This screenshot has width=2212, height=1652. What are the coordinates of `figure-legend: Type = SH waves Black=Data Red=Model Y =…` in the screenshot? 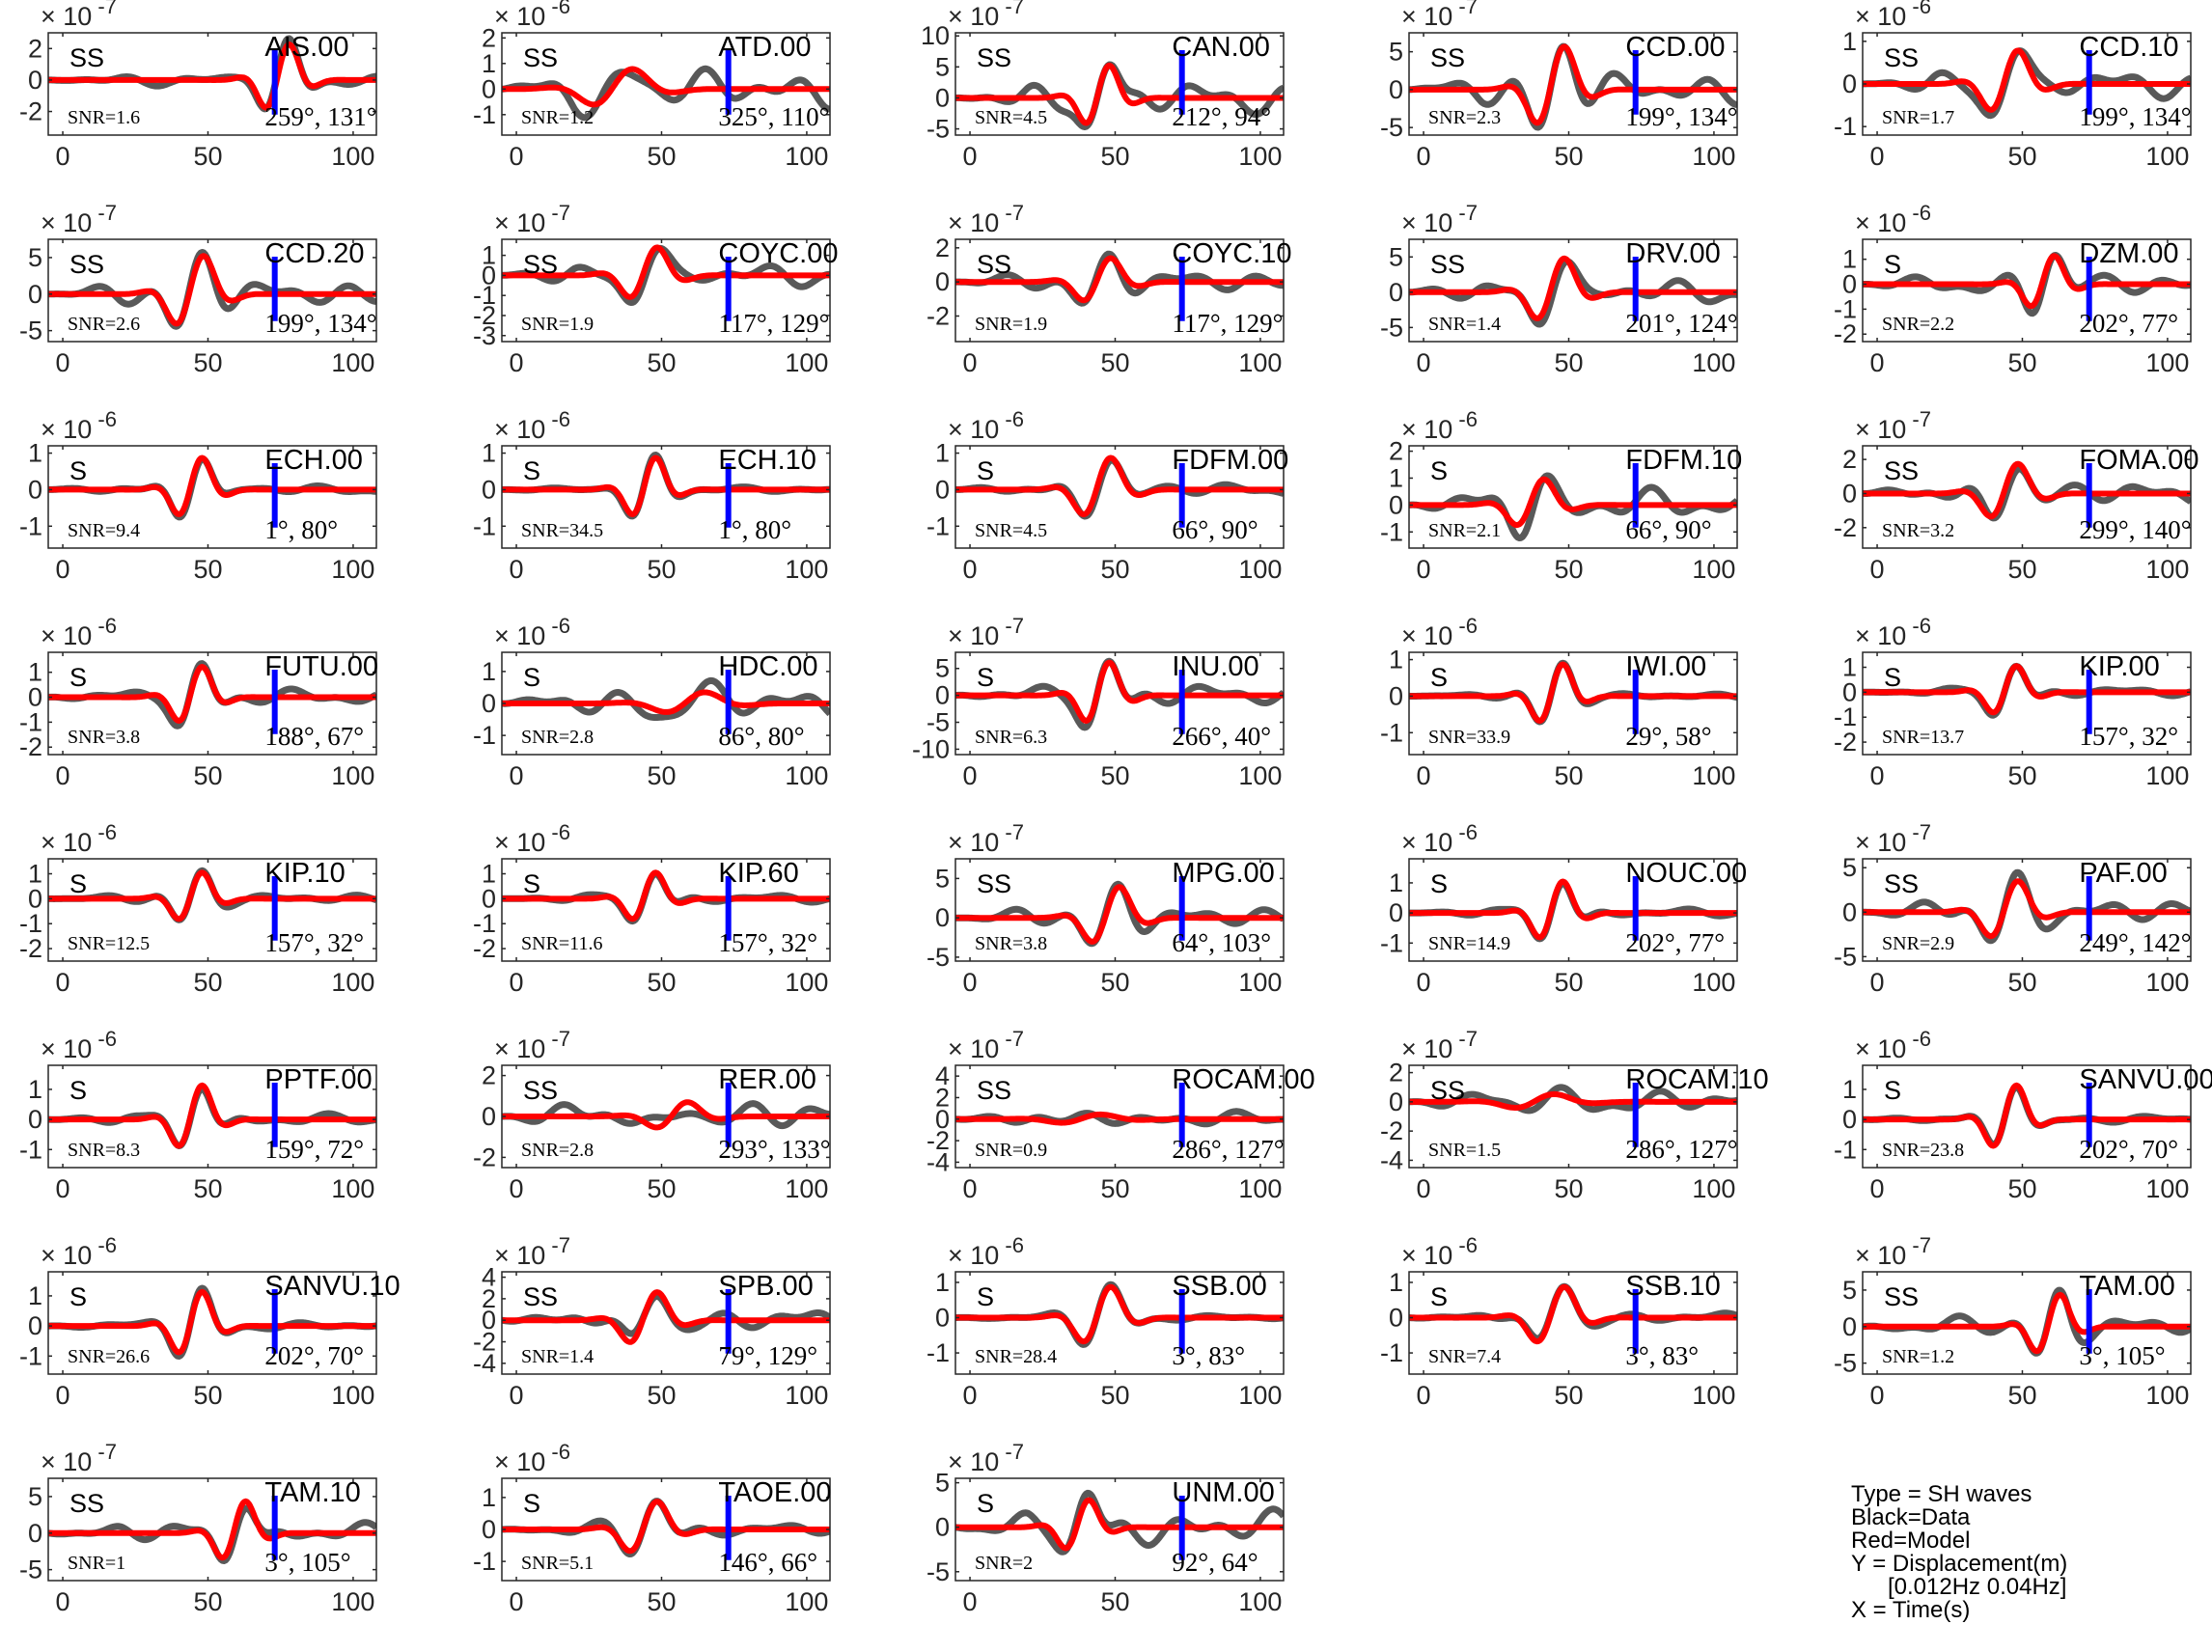 It's located at (1959, 1552).